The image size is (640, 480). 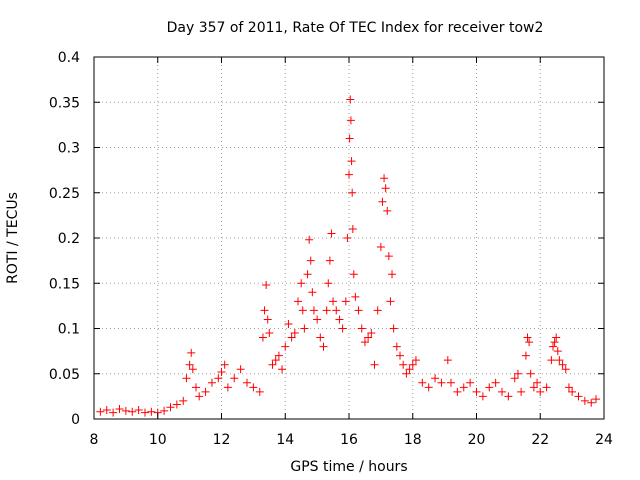 I want to click on x-axis-title: GPS time / hours, so click(x=348, y=467).